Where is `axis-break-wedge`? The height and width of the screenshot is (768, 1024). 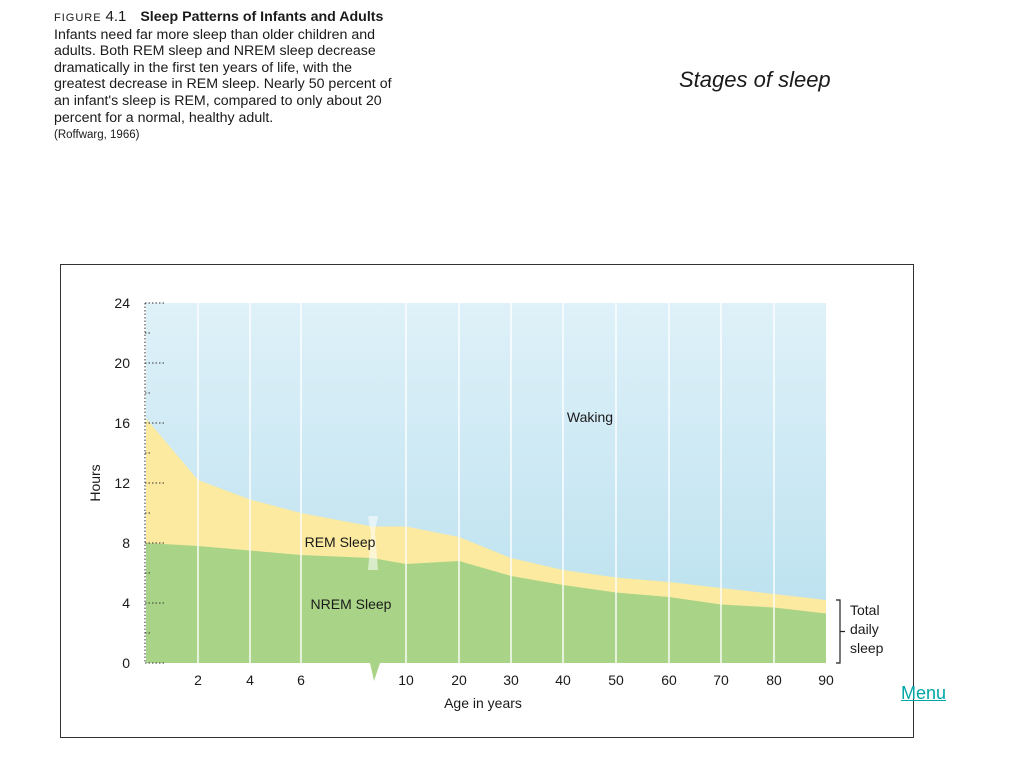
axis-break-wedge is located at coordinates (373, 543).